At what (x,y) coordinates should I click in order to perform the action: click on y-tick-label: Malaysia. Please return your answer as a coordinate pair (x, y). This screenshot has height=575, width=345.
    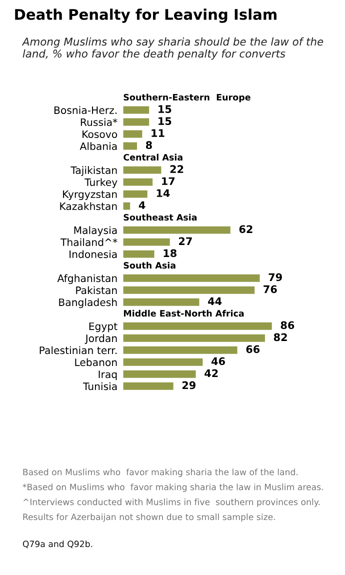
    Looking at the image, I should click on (95, 231).